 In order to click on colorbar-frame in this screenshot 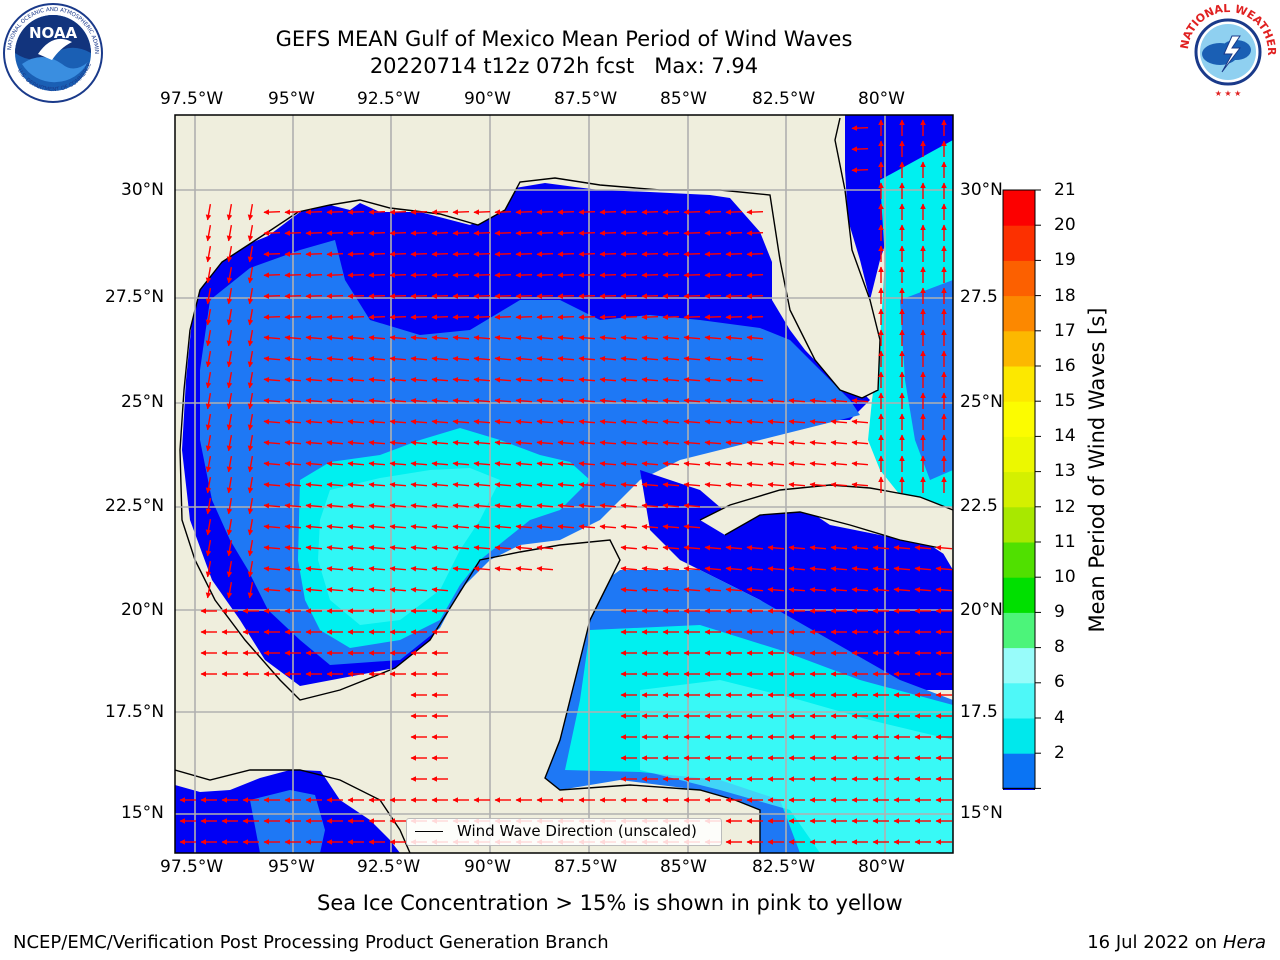, I will do `click(1019, 489)`.